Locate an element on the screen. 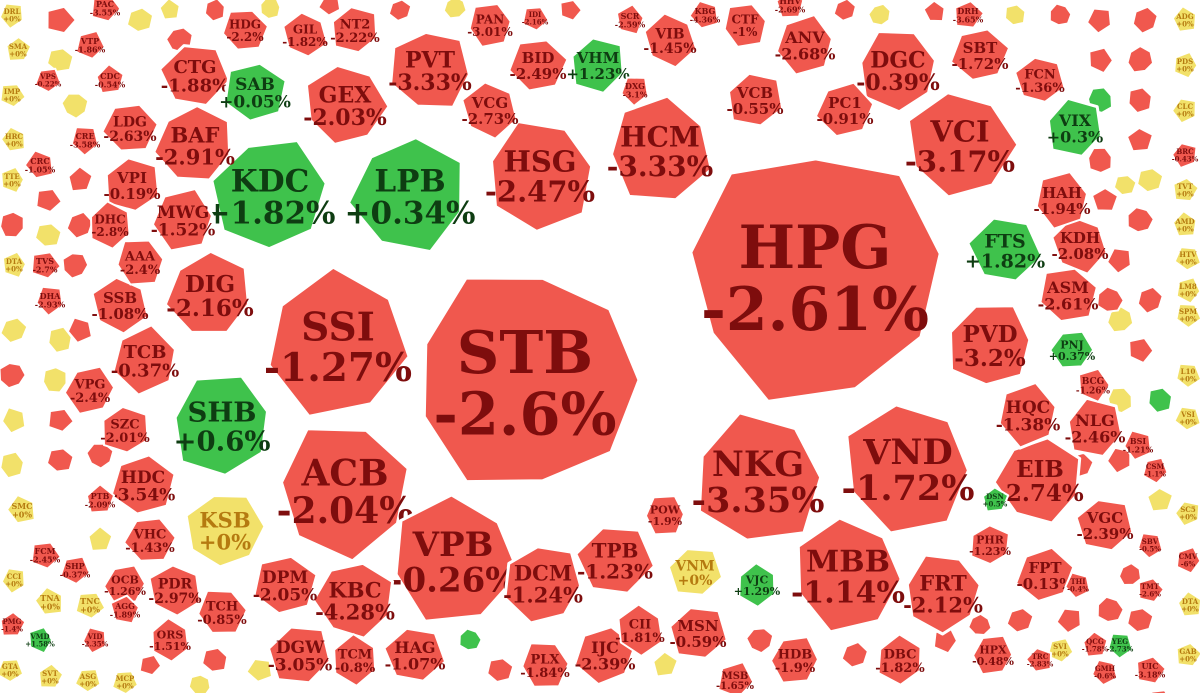 This screenshot has height=693, width=1200. stock-cell-adg: ADG+0% is located at coordinates (1184, 19).